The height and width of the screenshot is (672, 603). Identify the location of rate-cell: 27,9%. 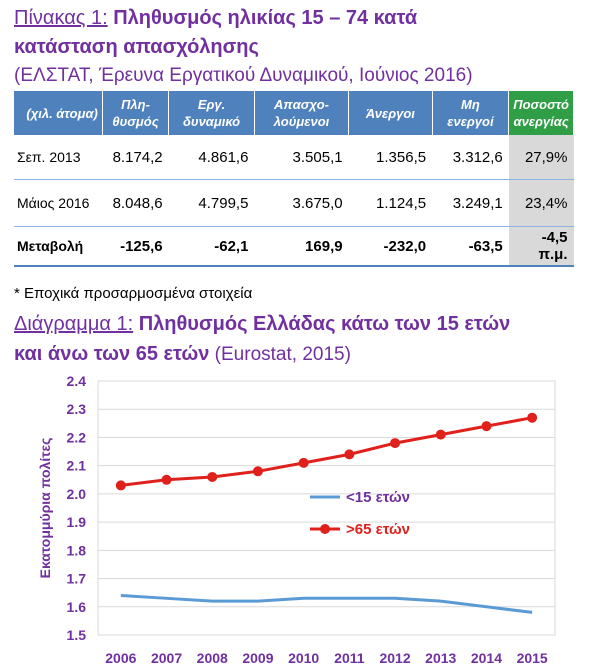
(541, 157).